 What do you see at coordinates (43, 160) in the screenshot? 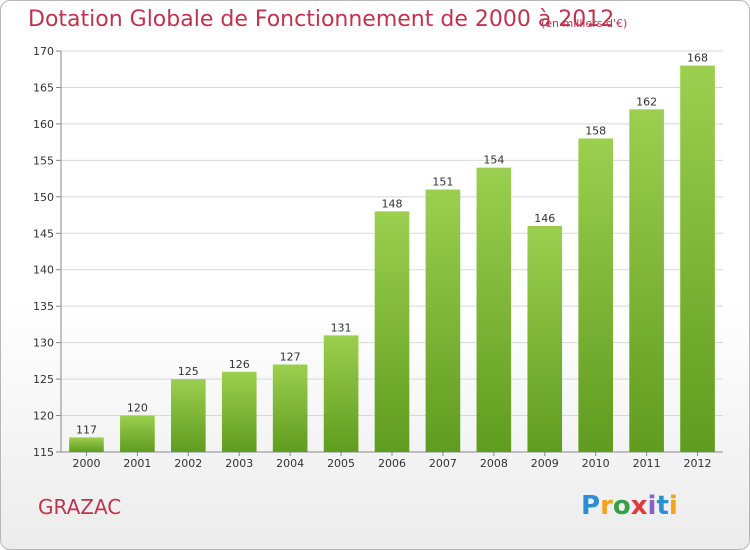
I see `y-tick-label: 155` at bounding box center [43, 160].